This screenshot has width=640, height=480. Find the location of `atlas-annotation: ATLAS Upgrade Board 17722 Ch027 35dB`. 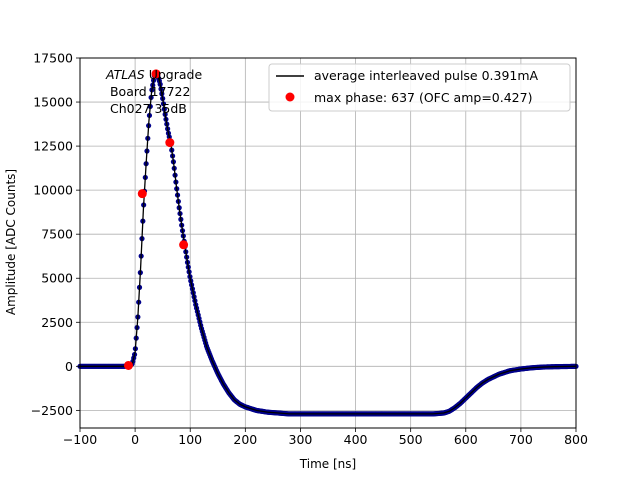

atlas-annotation: ATLAS Upgrade Board 17722 Ch027 35dB is located at coordinates (153, 91).